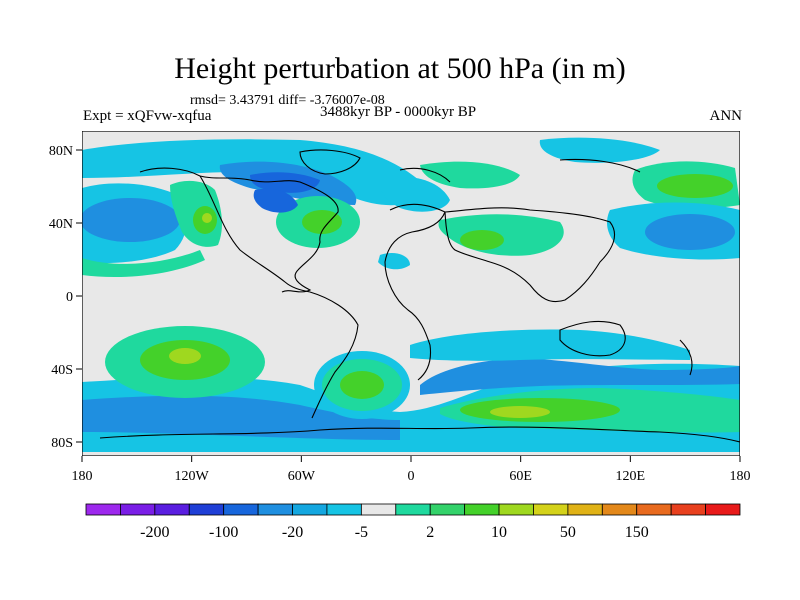 The image size is (800, 600). I want to click on colorbar-label: -5, so click(361, 532).